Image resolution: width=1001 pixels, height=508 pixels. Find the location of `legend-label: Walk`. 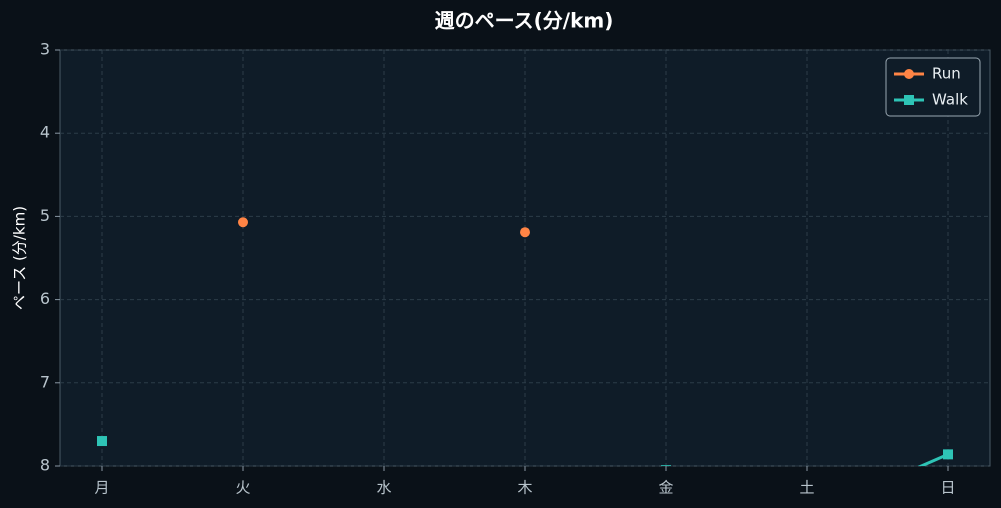

legend-label: Walk is located at coordinates (950, 100).